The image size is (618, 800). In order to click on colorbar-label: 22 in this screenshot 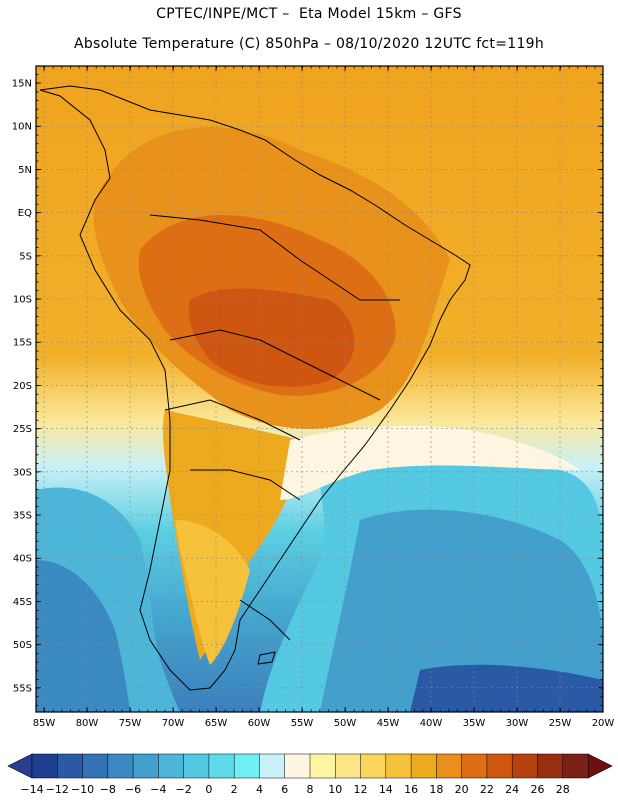, I will do `click(487, 789)`.